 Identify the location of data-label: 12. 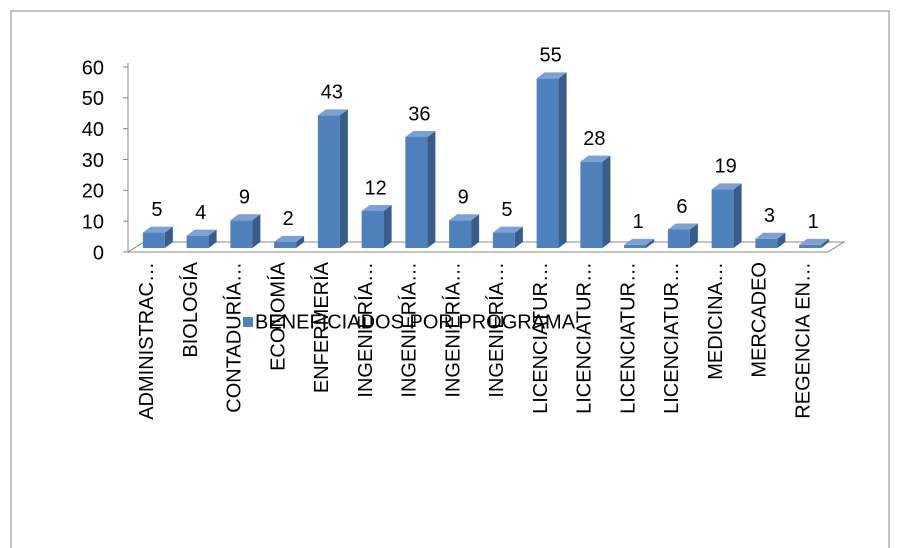
(376, 188).